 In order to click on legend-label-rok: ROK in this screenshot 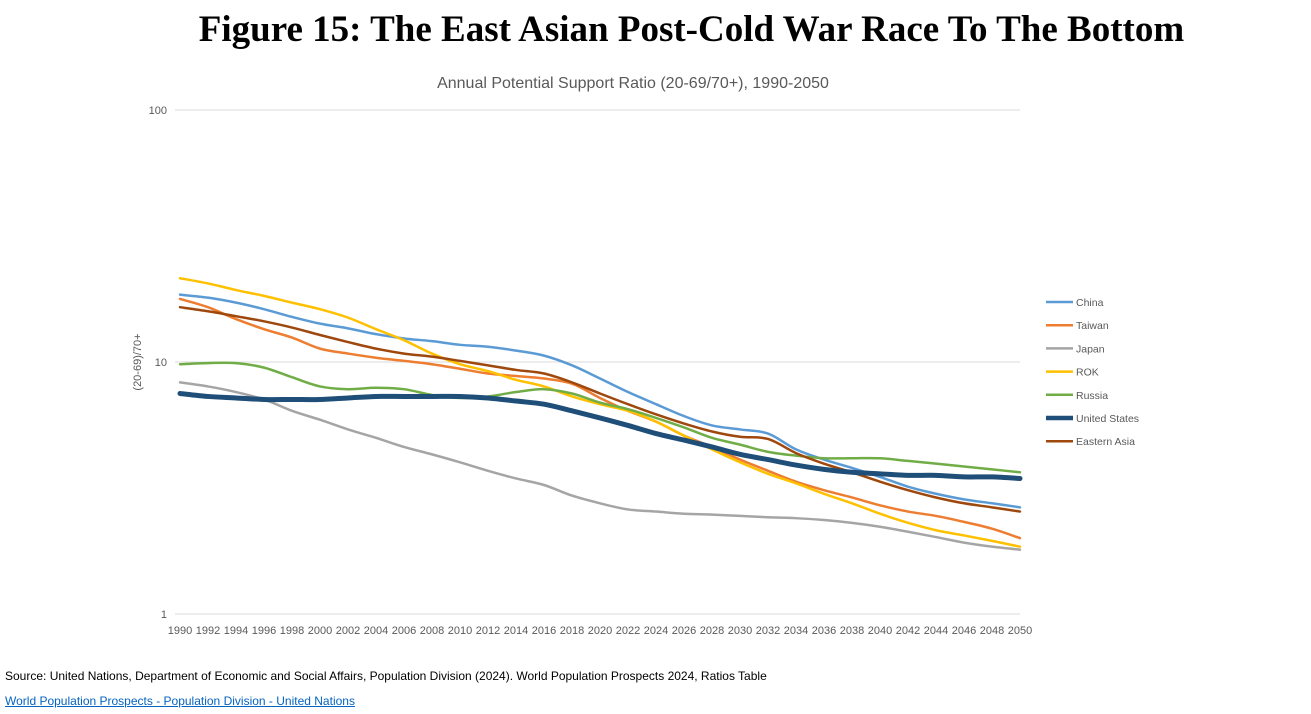, I will do `click(1087, 373)`.